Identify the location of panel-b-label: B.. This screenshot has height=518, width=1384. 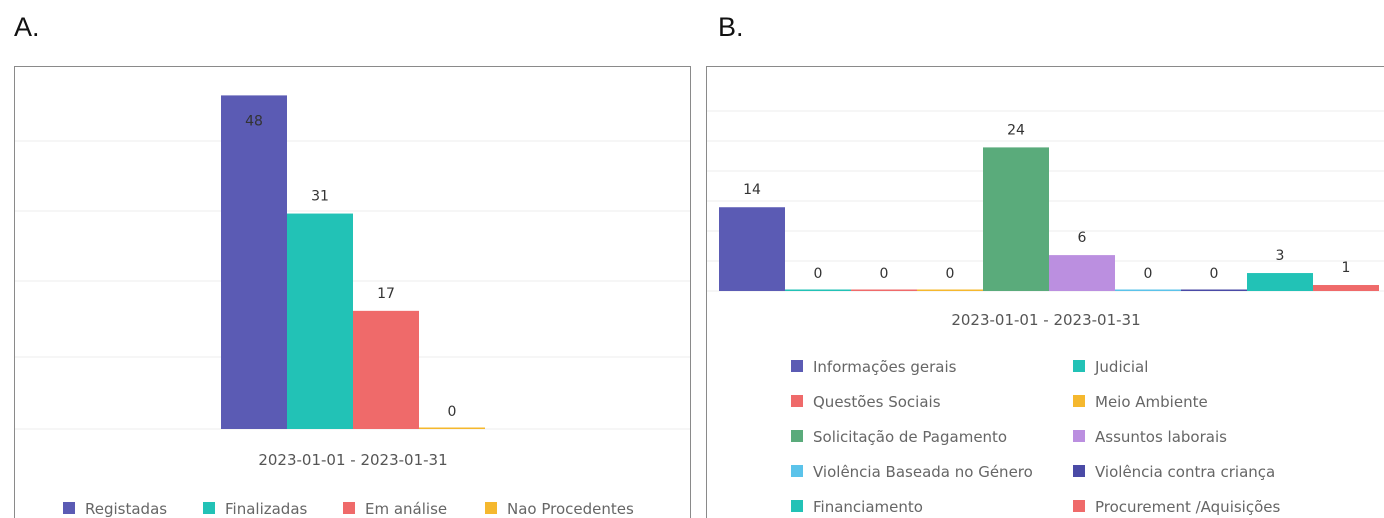
(731, 27).